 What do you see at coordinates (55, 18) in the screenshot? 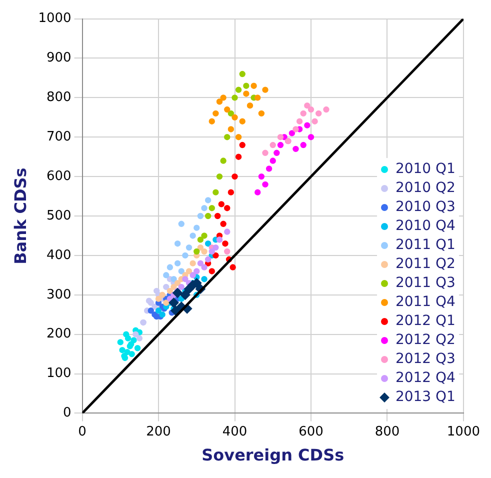
I see `y-tick-label: 1000` at bounding box center [55, 18].